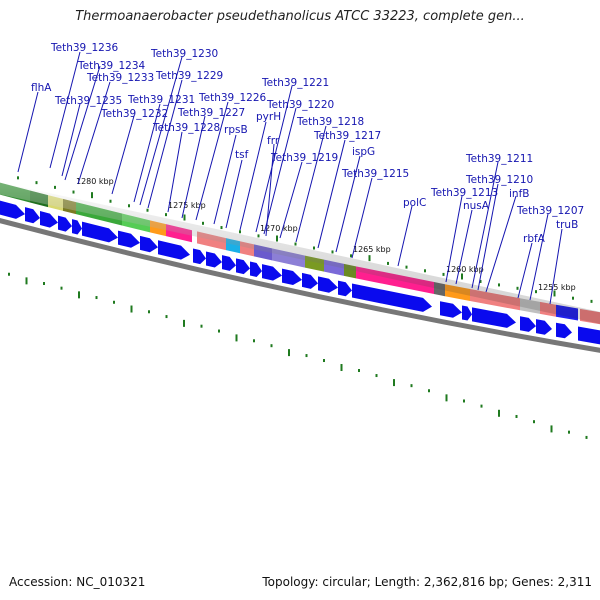 The image size is (600, 600). I want to click on scale-label-1280: 1280 kbp, so click(95, 181).